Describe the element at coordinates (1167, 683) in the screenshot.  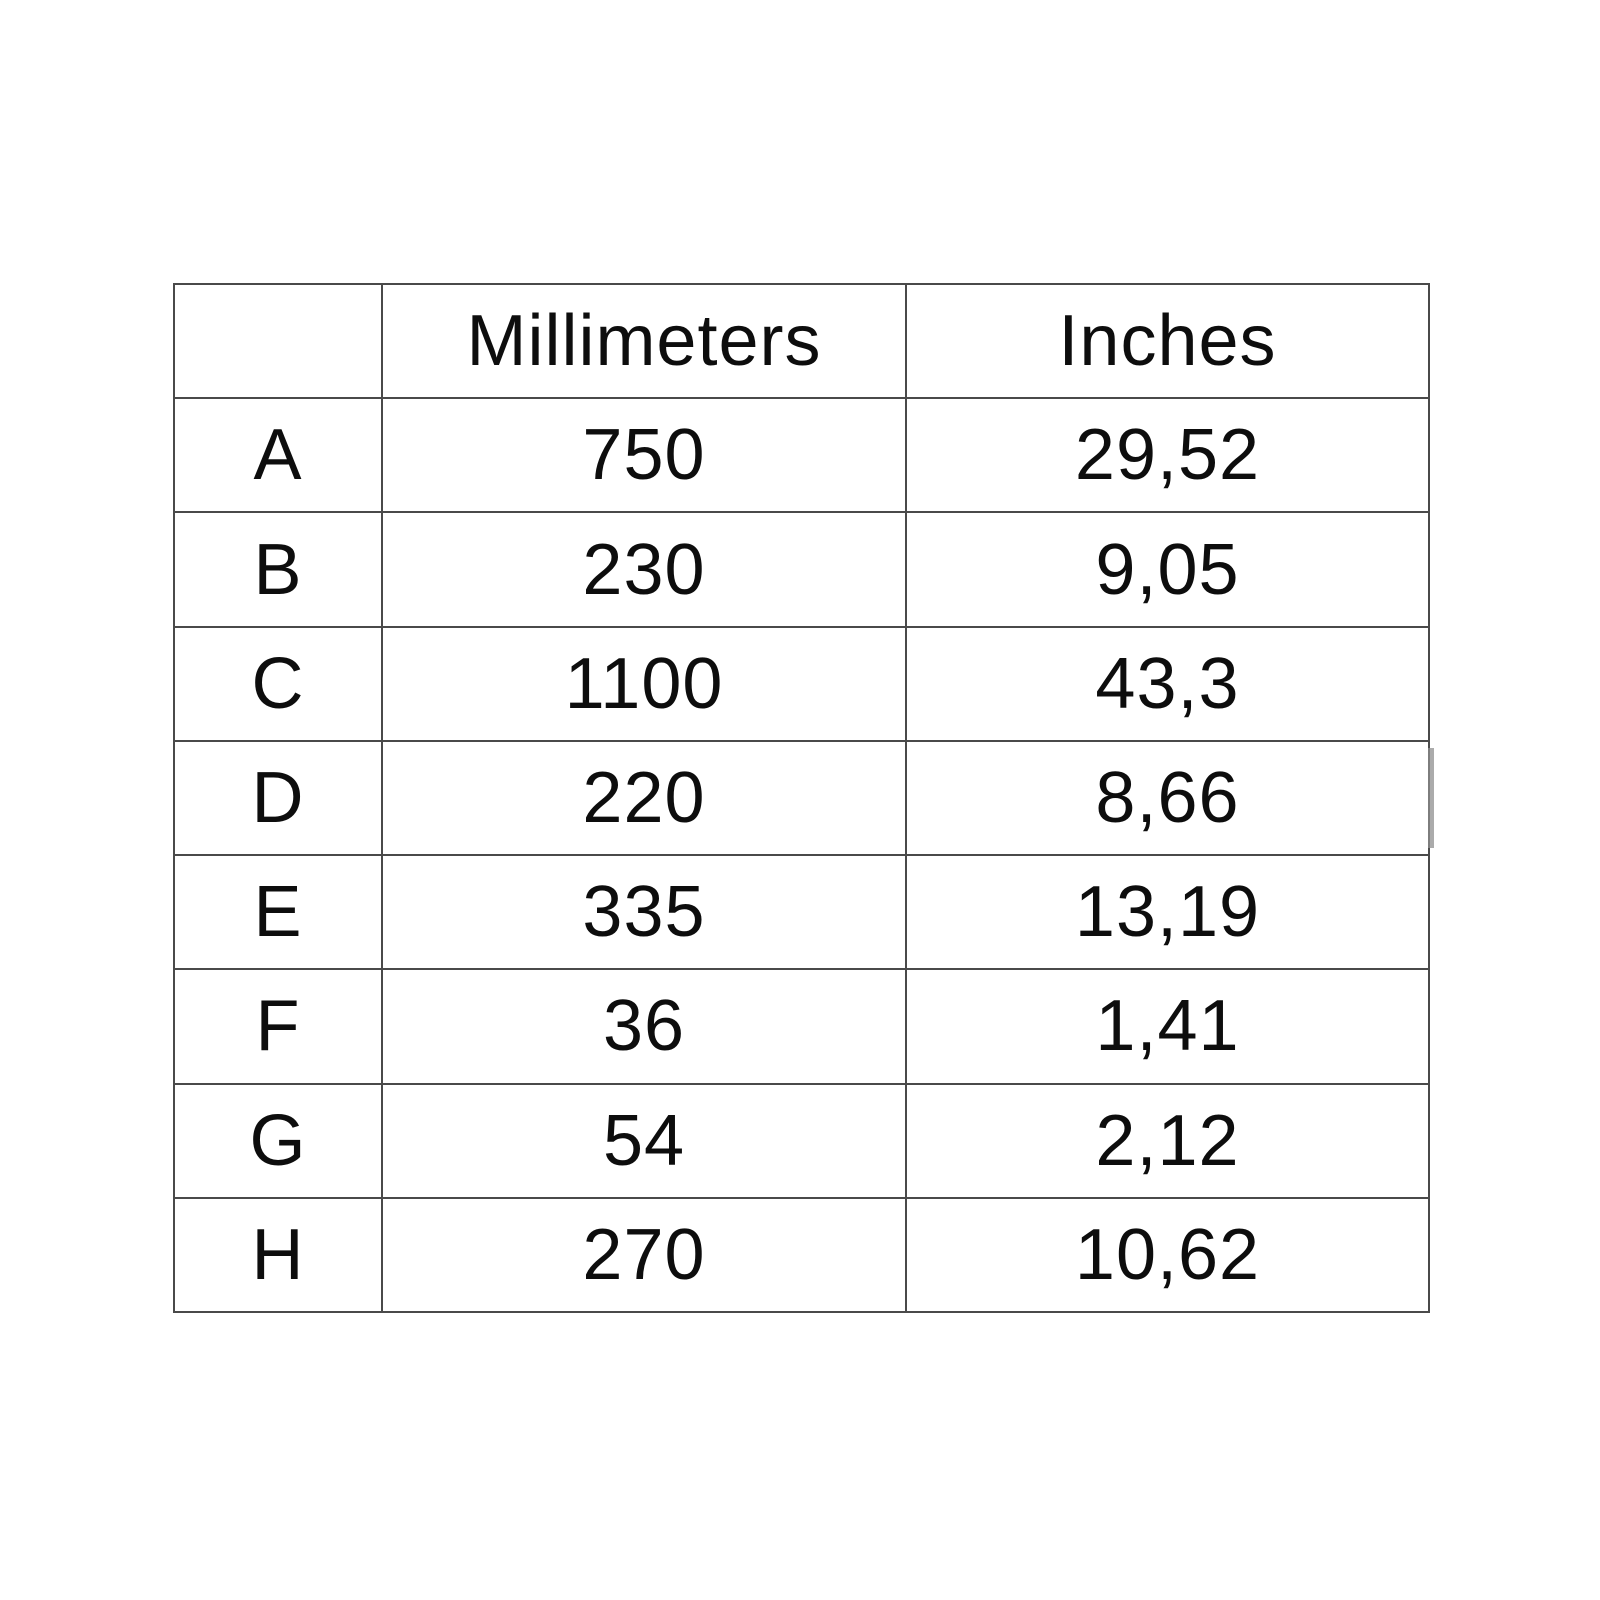
I see `inches-value-cell: 43,3` at that location.